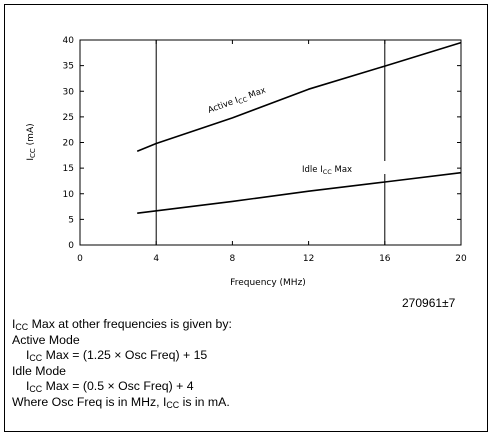 This screenshot has height=436, width=493. Describe the element at coordinates (429, 303) in the screenshot. I see `figure-id: 270961±7` at that location.